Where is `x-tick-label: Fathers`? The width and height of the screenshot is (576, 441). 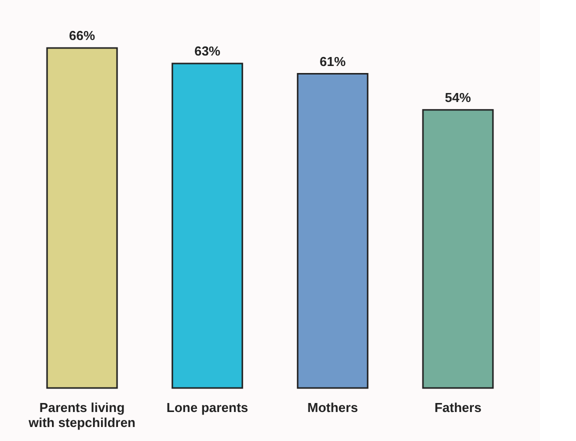
x-tick-label: Fathers is located at coordinates (458, 407).